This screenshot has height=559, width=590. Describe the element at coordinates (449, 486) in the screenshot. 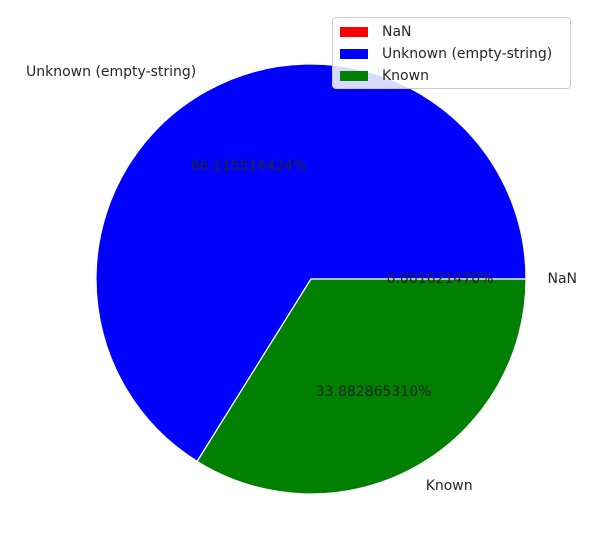

I see `slice-label-known: Known` at that location.